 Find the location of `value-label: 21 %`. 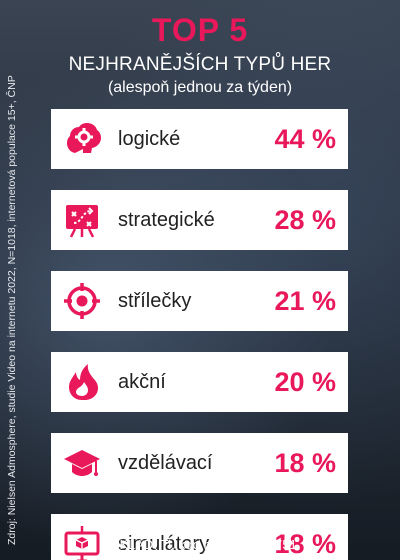

value-label: 21 % is located at coordinates (305, 301).